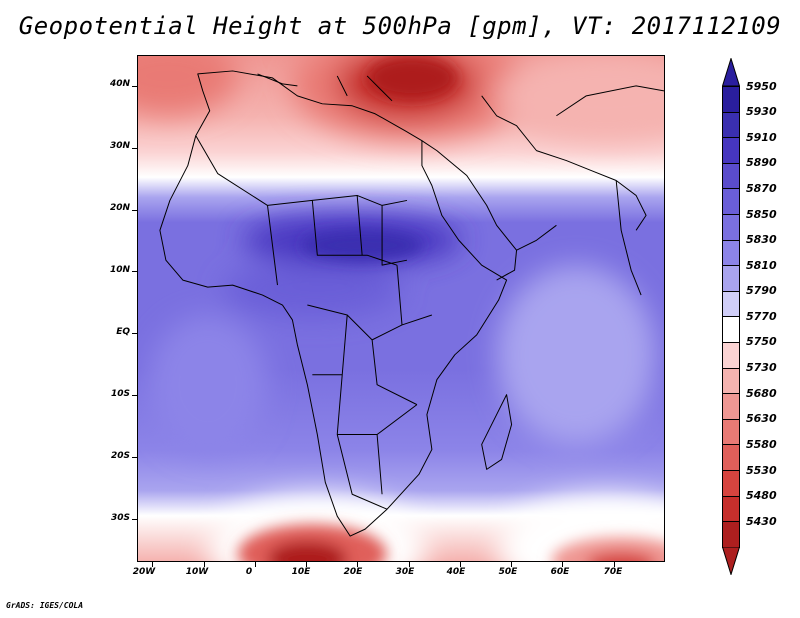  Describe the element at coordinates (761, 111) in the screenshot. I see `colorbar-label: 5930` at that location.